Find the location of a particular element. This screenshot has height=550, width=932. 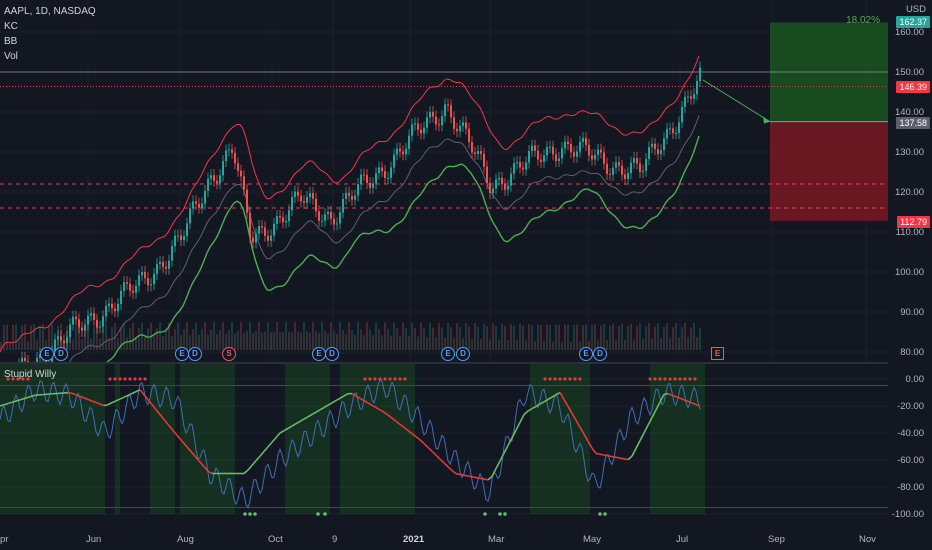

pane-divider is located at coordinates (466, 363).